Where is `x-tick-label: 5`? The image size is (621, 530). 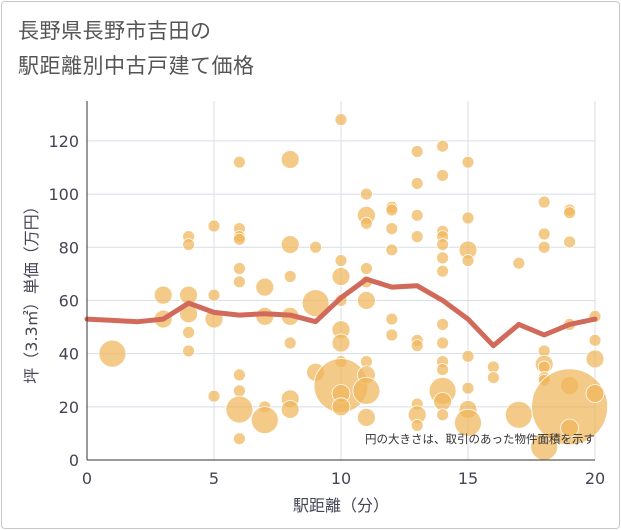
x-tick-label: 5 is located at coordinates (214, 478).